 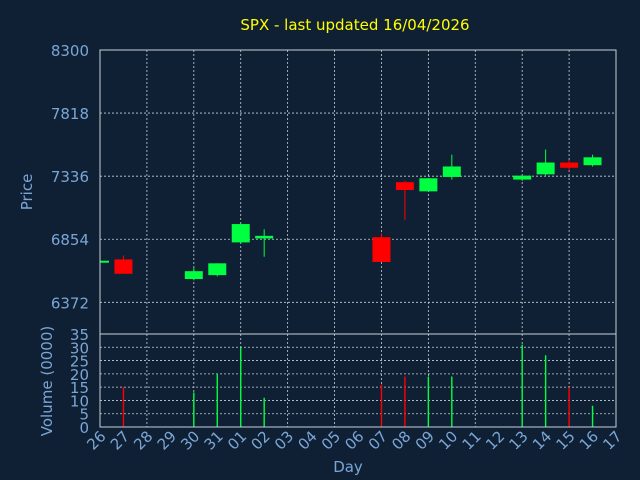 What do you see at coordinates (70, 240) in the screenshot?
I see `price-tick-label: 6854` at bounding box center [70, 240].